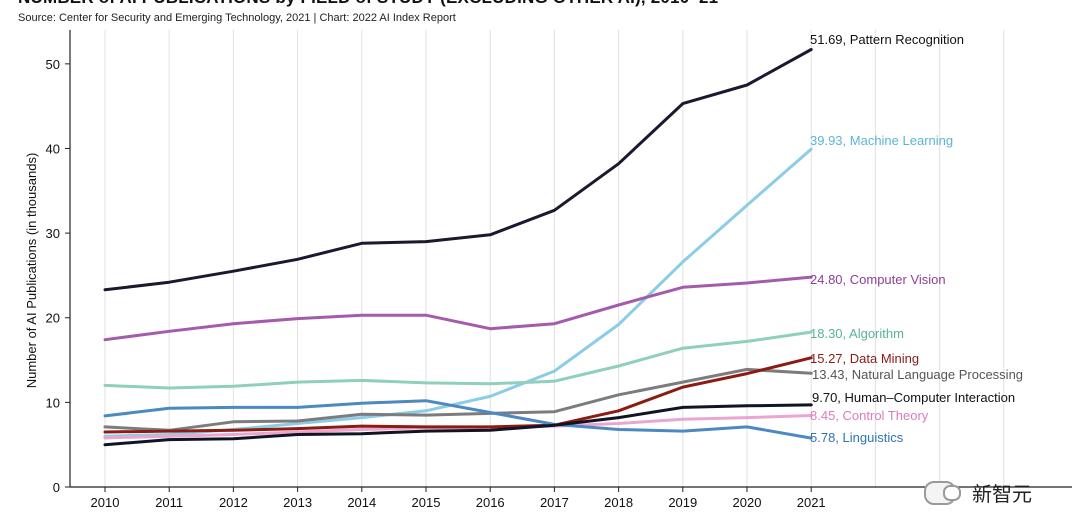 Image resolution: width=1080 pixels, height=513 pixels. What do you see at coordinates (426, 502) in the screenshot?
I see `x-tick-label: 2015` at bounding box center [426, 502].